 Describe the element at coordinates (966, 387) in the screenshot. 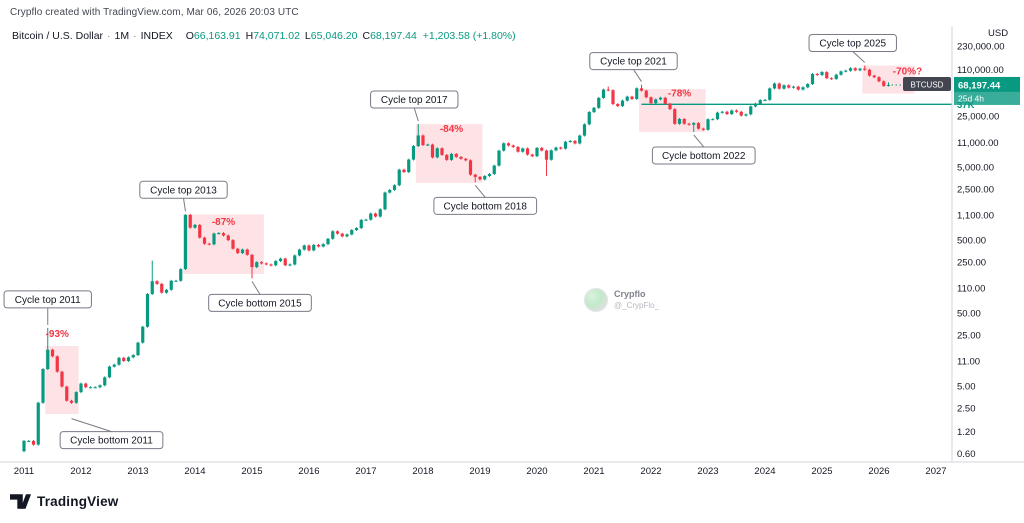

I see `price-tick-label: 5.00` at that location.